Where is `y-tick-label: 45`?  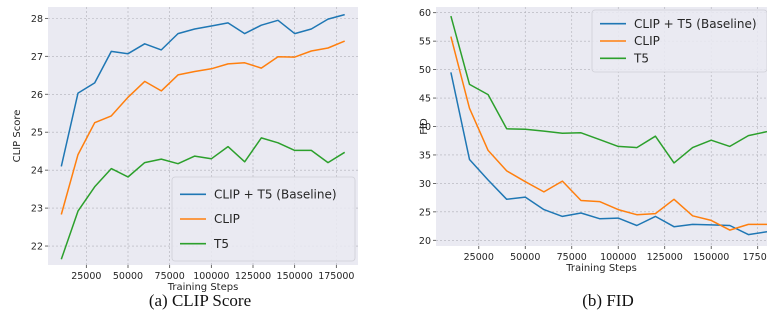 y-tick-label: 45 is located at coordinates (425, 99).